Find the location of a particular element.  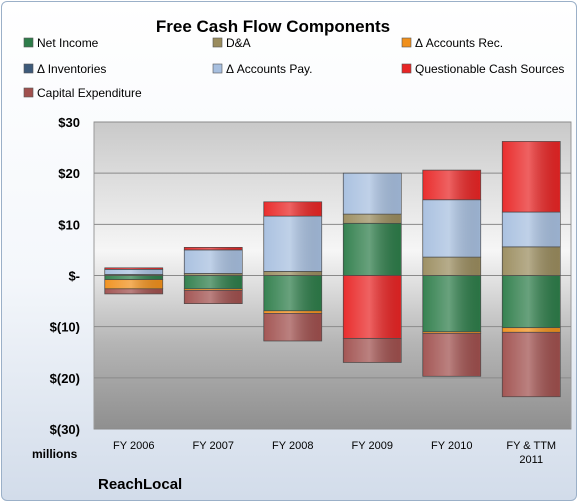

legend-item-capital-expenditure: Capital Expenditure is located at coordinates (82, 93).